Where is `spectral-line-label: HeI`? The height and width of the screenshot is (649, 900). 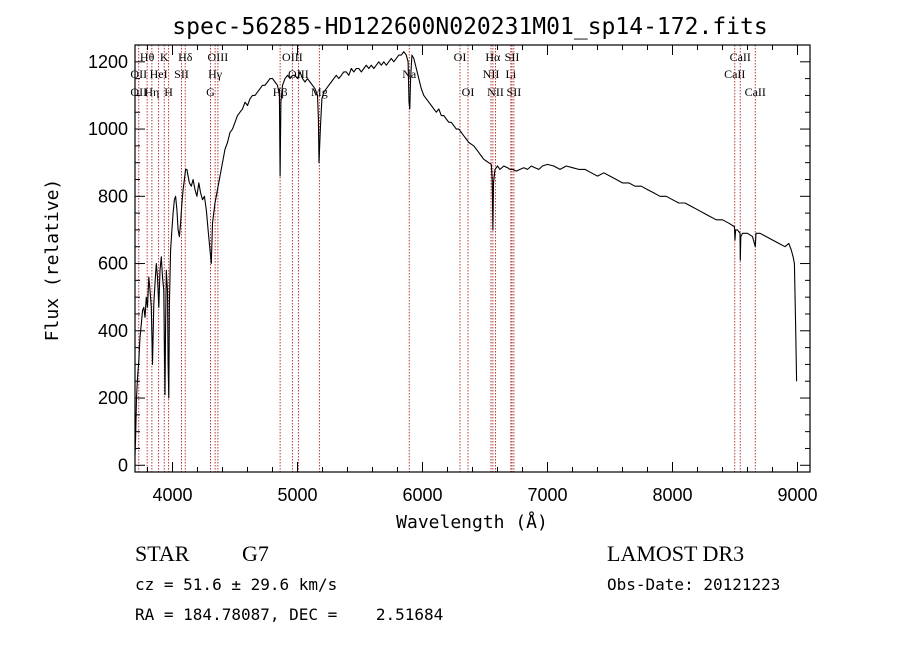 spectral-line-label: HeI is located at coordinates (159, 74).